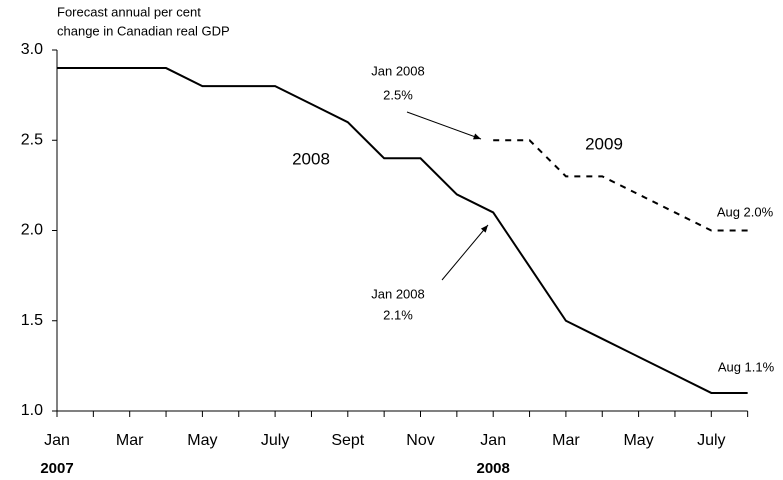  I want to click on y-tick-label: 2.0, so click(32, 230).